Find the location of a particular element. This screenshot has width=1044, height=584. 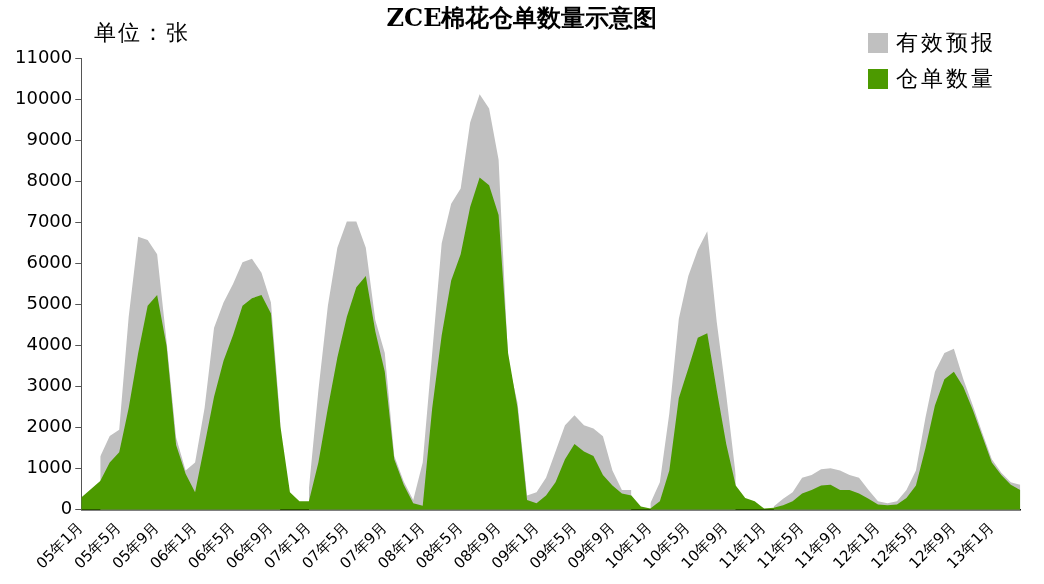

chart-title: ZCE棉花仓单数量示意图 is located at coordinates (522, 17).